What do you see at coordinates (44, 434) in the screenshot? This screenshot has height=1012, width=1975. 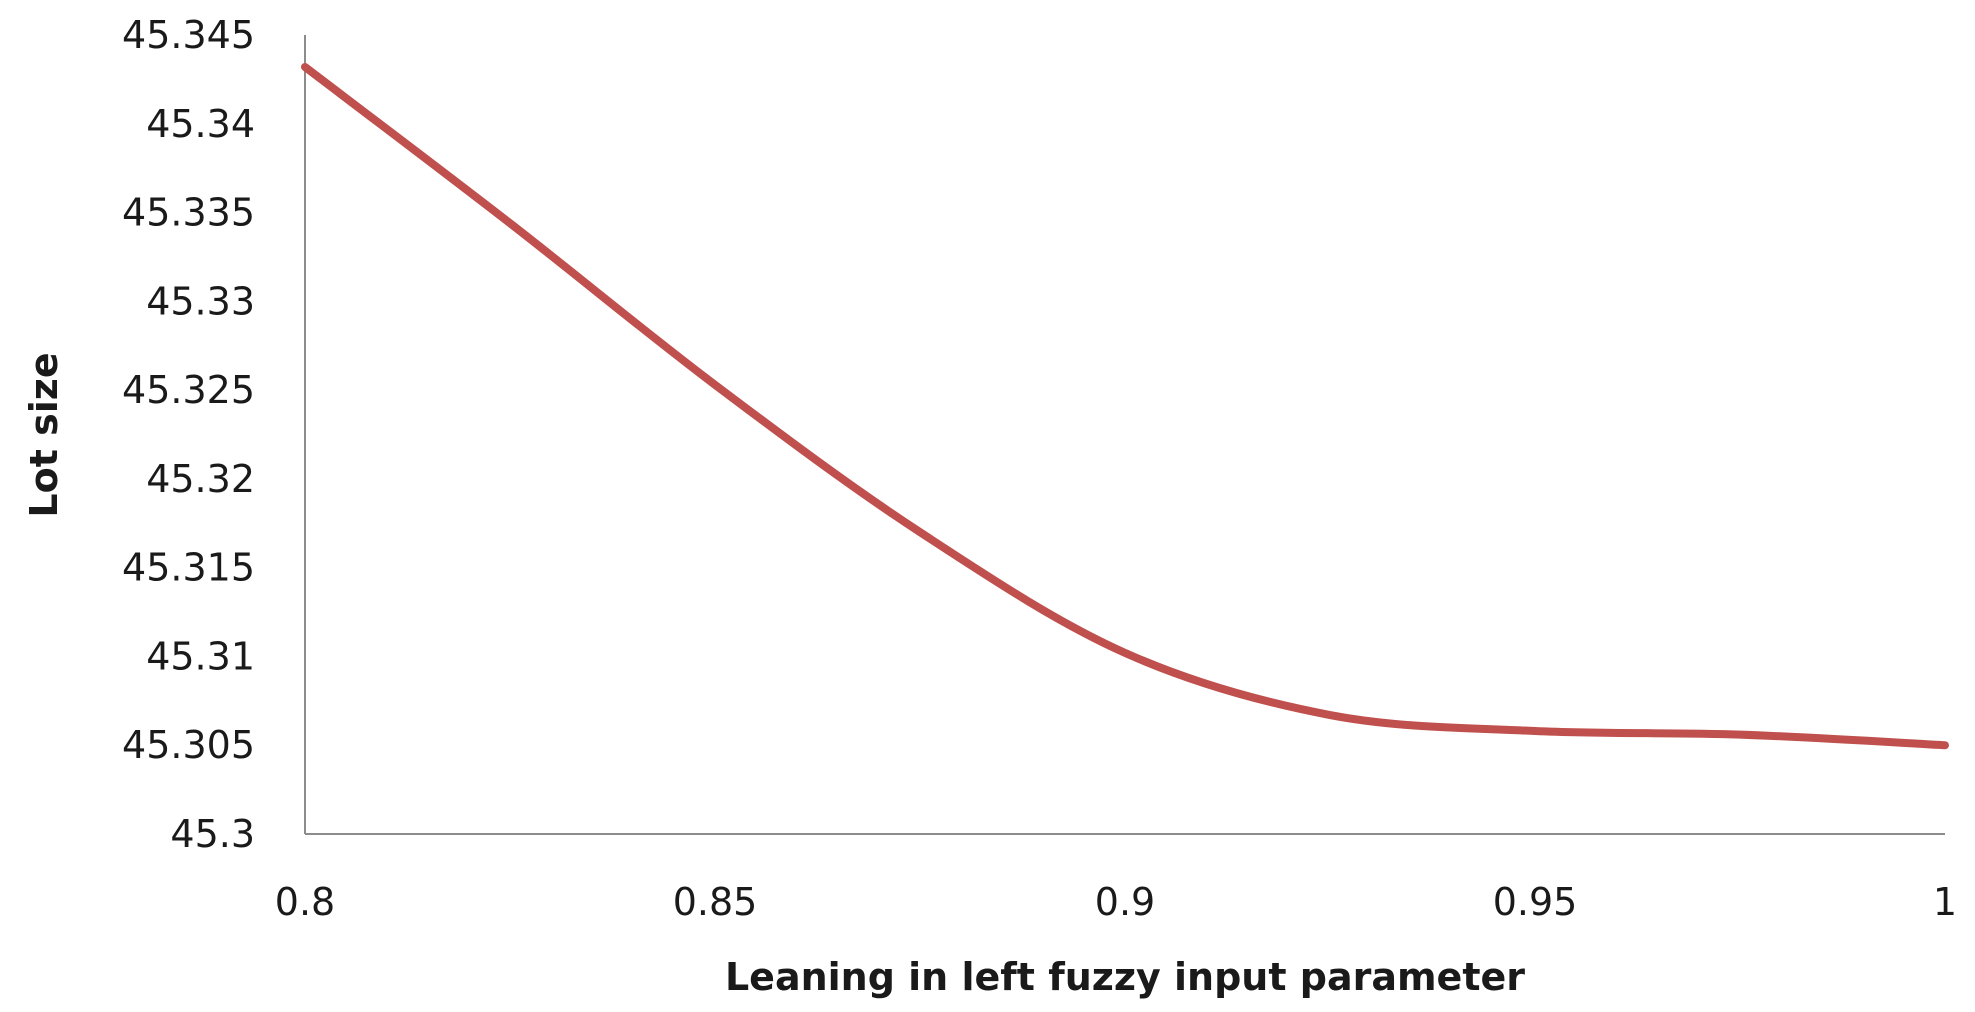 I see `y-axis-title: Lot size` at bounding box center [44, 434].